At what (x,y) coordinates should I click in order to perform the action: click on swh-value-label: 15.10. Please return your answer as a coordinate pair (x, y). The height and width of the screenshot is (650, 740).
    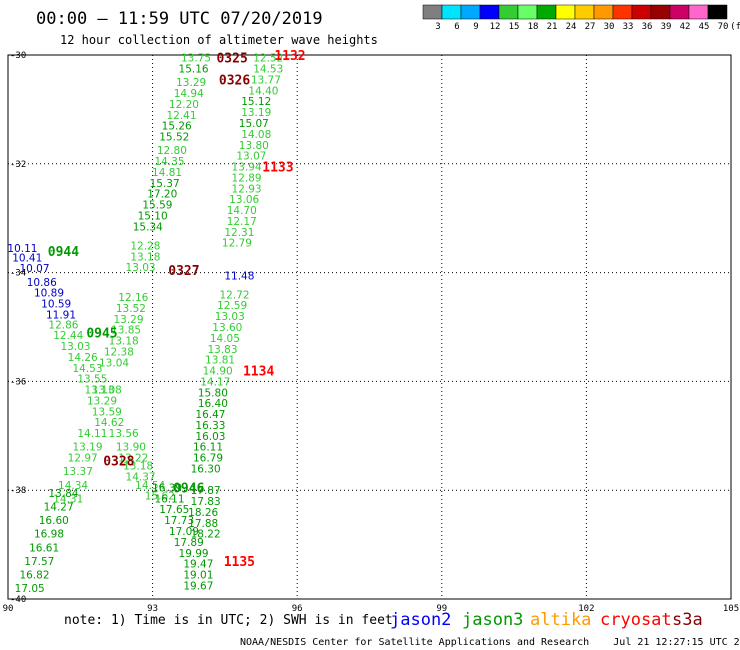
    Looking at the image, I should click on (153, 216).